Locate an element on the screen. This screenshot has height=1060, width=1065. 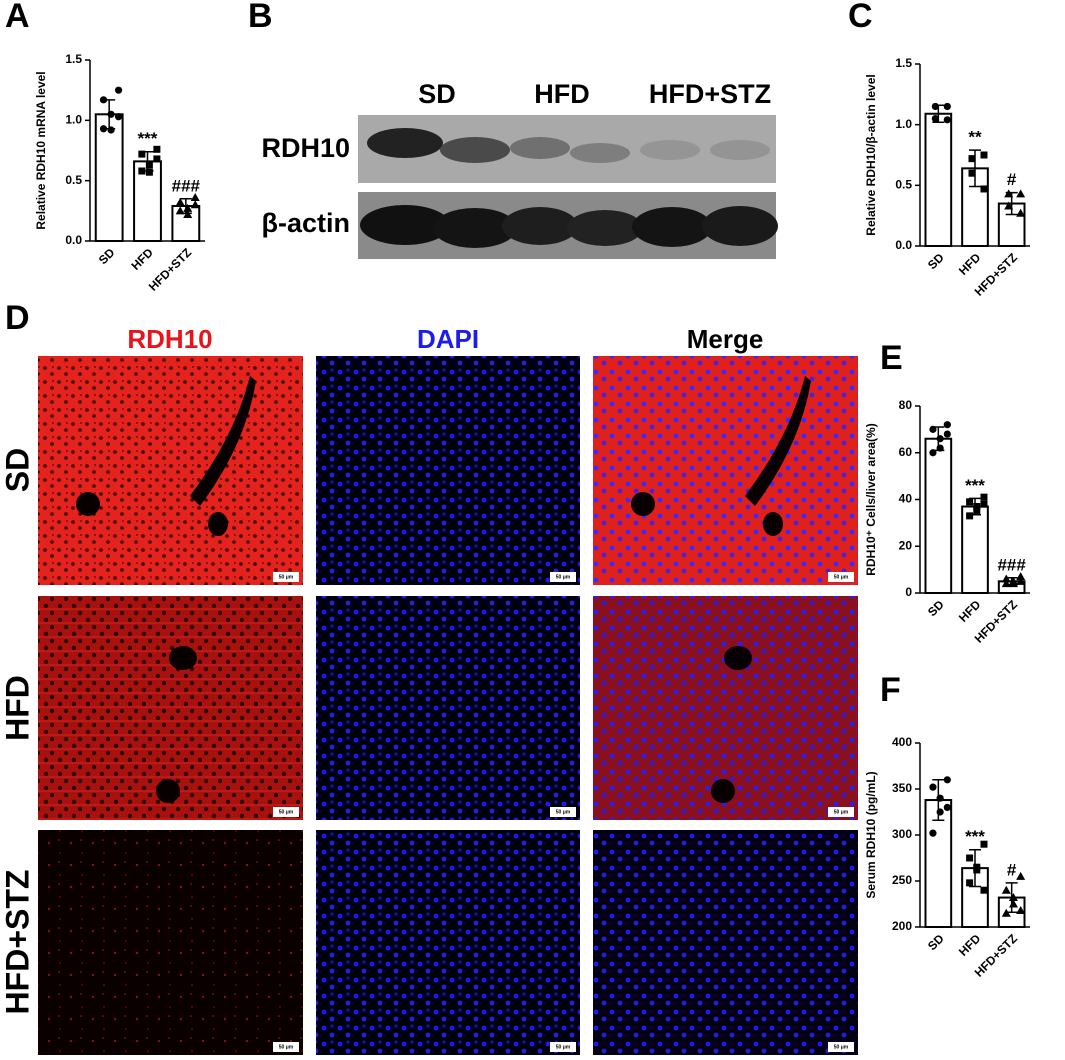
panel-label: D is located at coordinates (17, 318).